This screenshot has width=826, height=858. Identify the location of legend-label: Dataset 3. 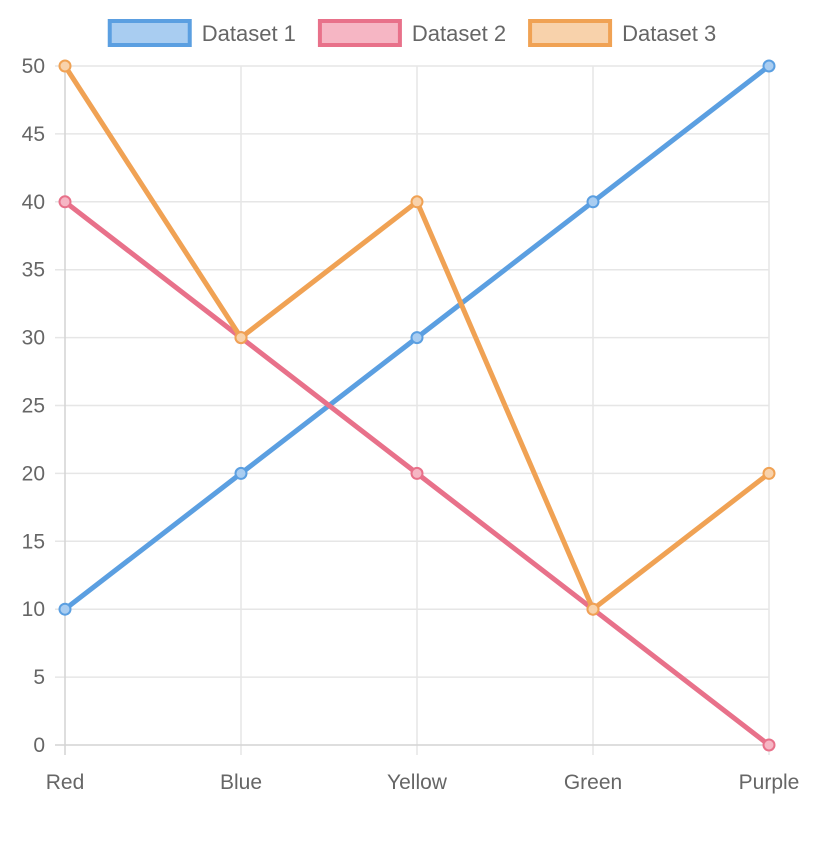
(669, 33).